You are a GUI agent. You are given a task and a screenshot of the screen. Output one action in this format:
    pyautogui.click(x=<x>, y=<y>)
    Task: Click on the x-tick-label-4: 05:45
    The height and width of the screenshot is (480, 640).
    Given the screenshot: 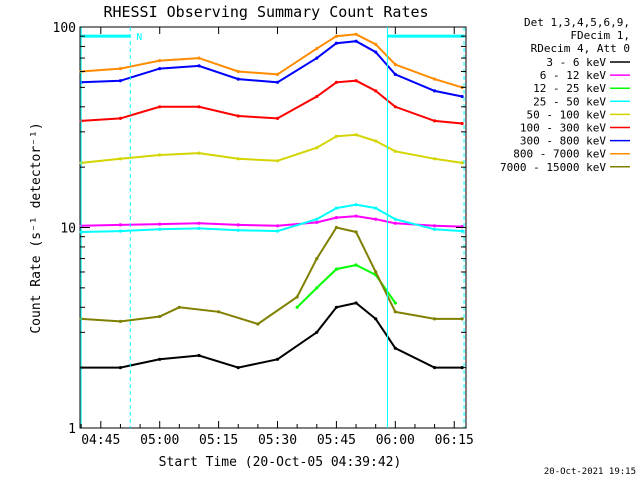 What is the action you would take?
    pyautogui.click(x=336, y=440)
    